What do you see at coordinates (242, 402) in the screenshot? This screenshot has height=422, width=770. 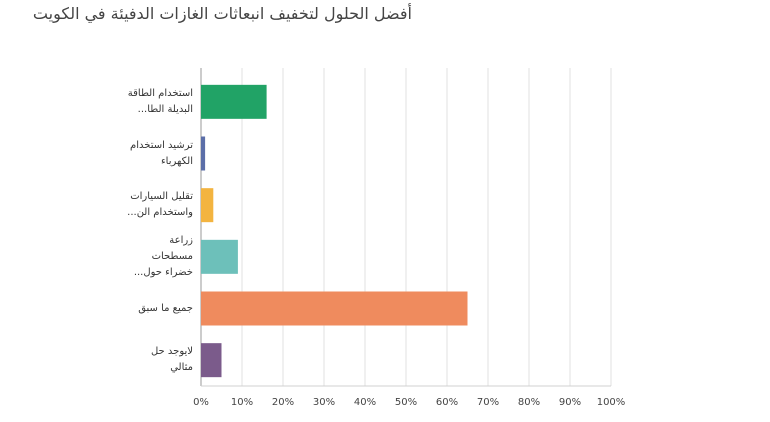 I see `x-tick-label: 10%` at bounding box center [242, 402].